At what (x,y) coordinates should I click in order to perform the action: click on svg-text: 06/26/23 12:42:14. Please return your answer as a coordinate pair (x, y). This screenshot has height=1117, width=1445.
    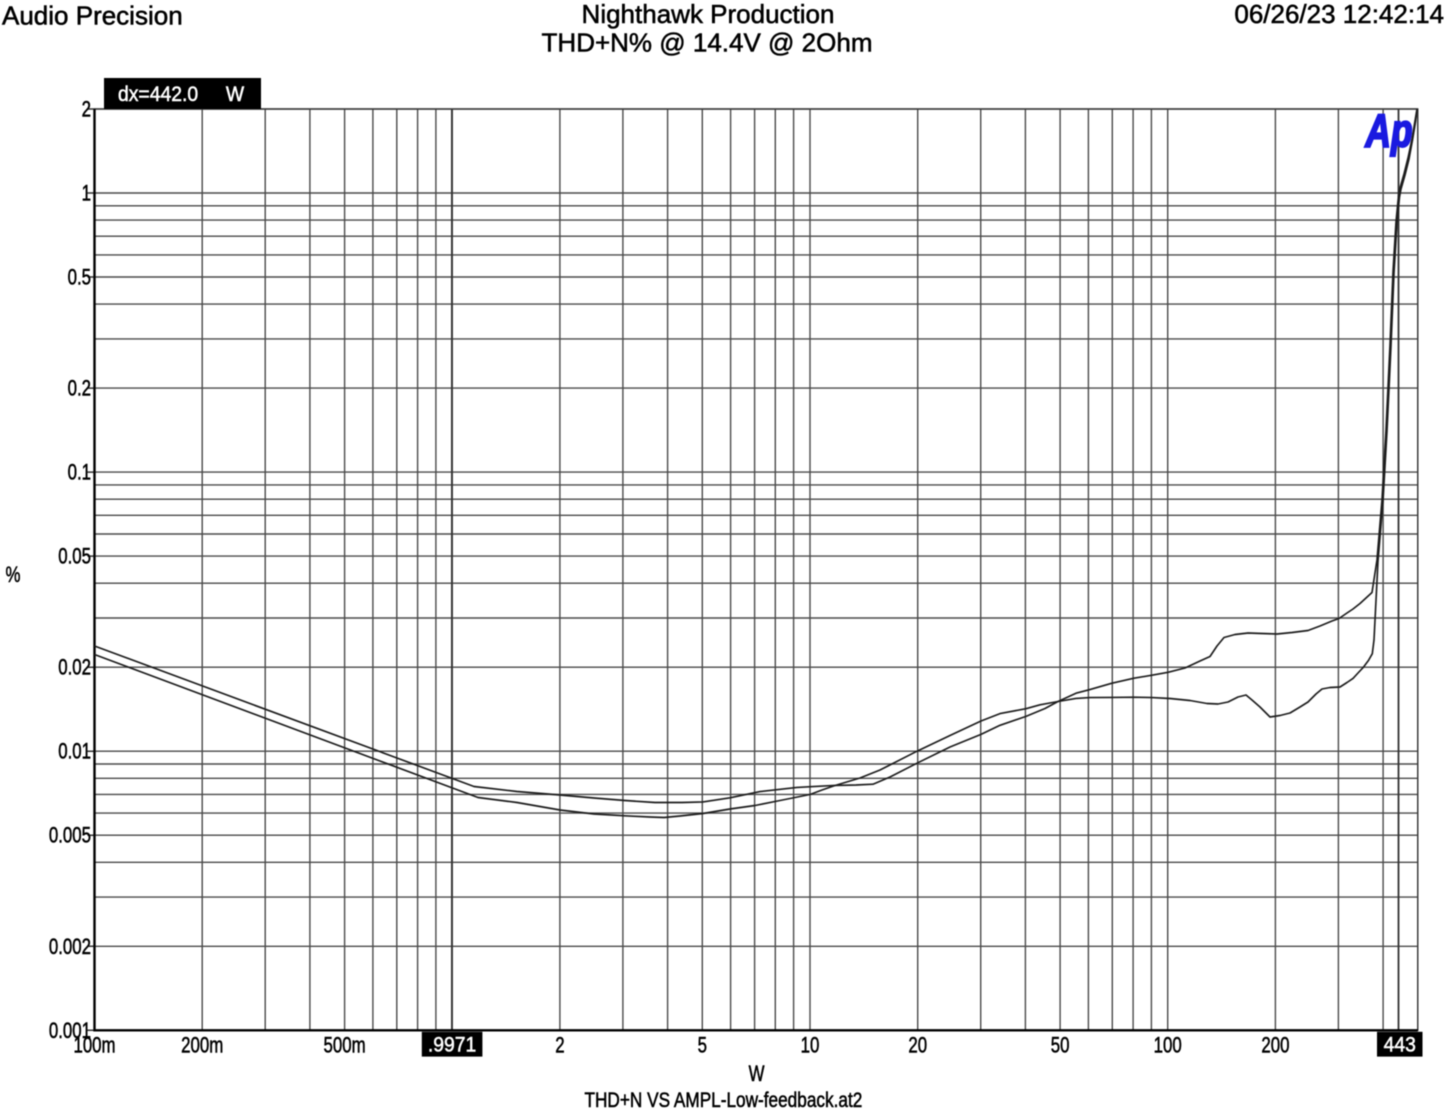
    Looking at the image, I should click on (1339, 14).